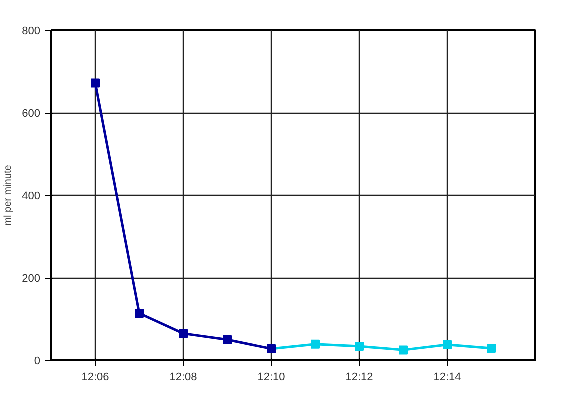 This screenshot has height=411, width=571. What do you see at coordinates (8, 195) in the screenshot?
I see `y-axis-title: ml per minute` at bounding box center [8, 195].